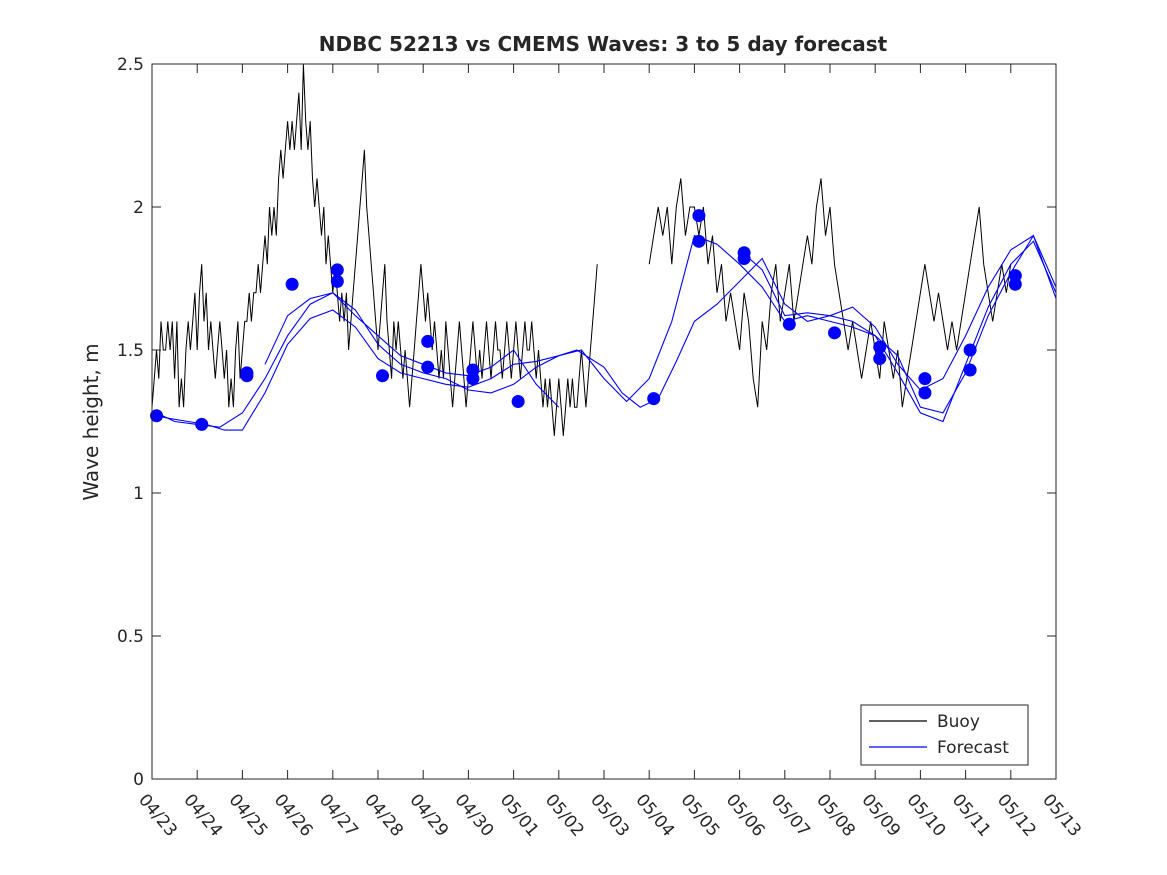 Image resolution: width=1167 pixels, height=875 pixels. Describe the element at coordinates (700, 815) in the screenshot. I see `x-tick-label: 05/05` at that location.